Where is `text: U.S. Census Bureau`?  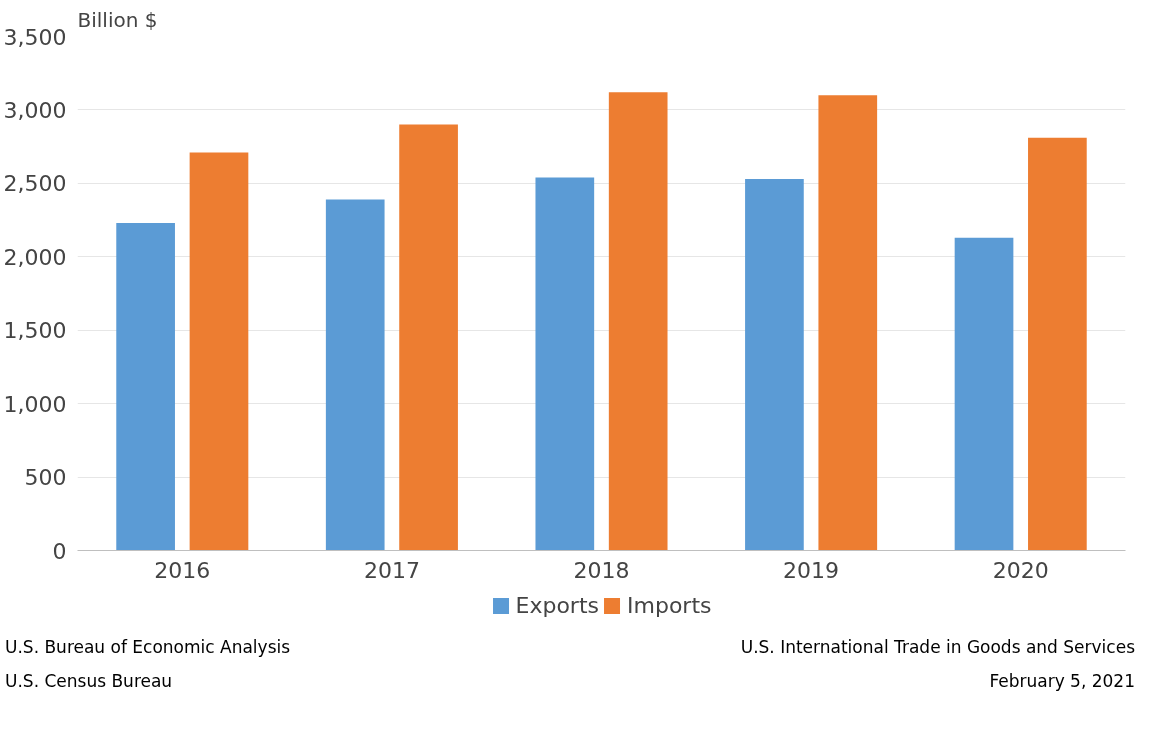
text: U.S. Census Bureau is located at coordinates (89, 681).